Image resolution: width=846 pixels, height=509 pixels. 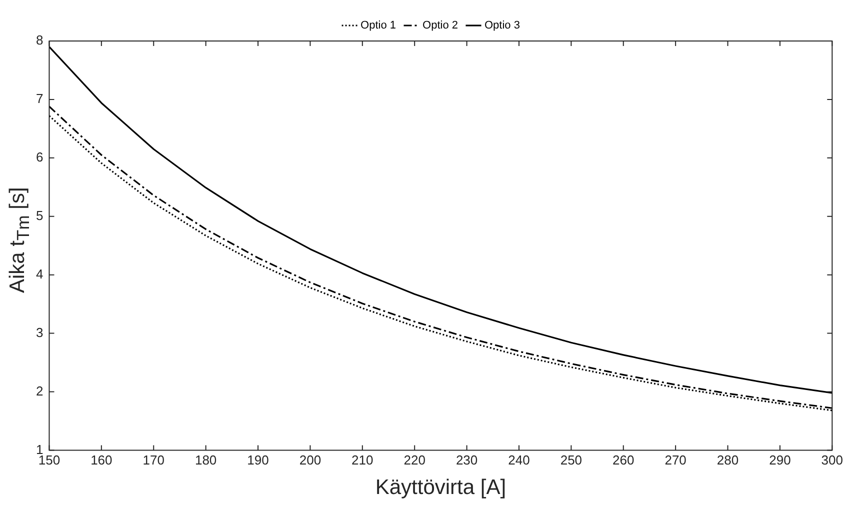 I want to click on legend-label: Optio 2, so click(x=440, y=26).